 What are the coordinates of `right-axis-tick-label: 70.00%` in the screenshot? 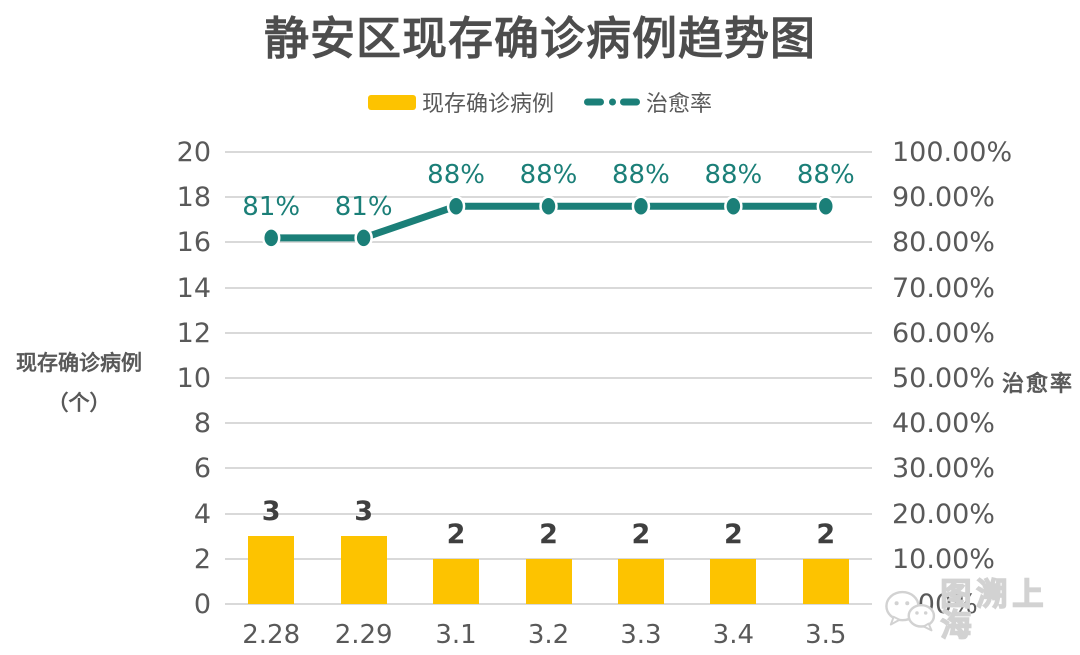 It's located at (943, 288).